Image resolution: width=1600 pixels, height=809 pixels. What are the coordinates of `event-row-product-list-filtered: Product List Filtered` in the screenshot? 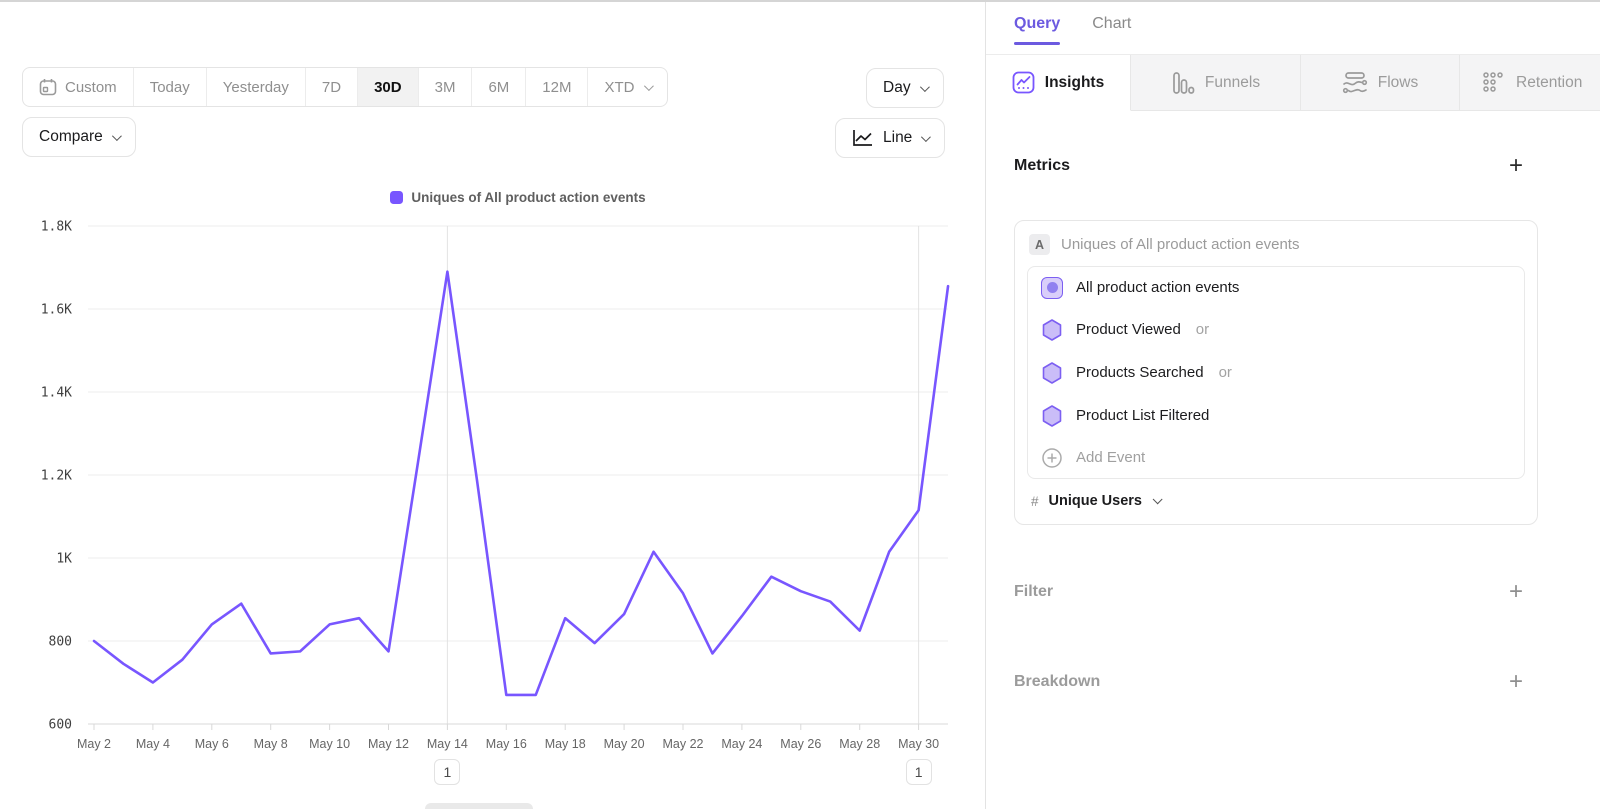 It's located at (1276, 415).